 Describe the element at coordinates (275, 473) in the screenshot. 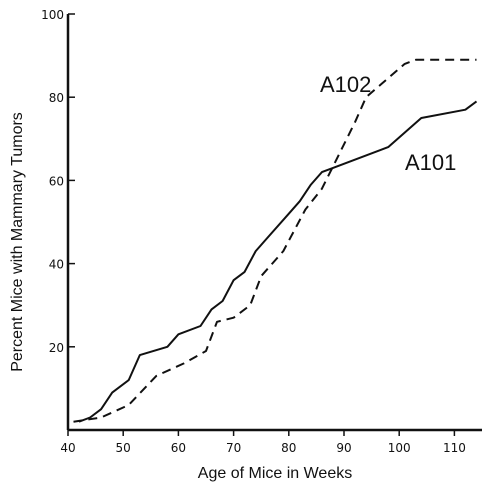

I see `x-axis-label: Age of Mice in Weeks` at that location.